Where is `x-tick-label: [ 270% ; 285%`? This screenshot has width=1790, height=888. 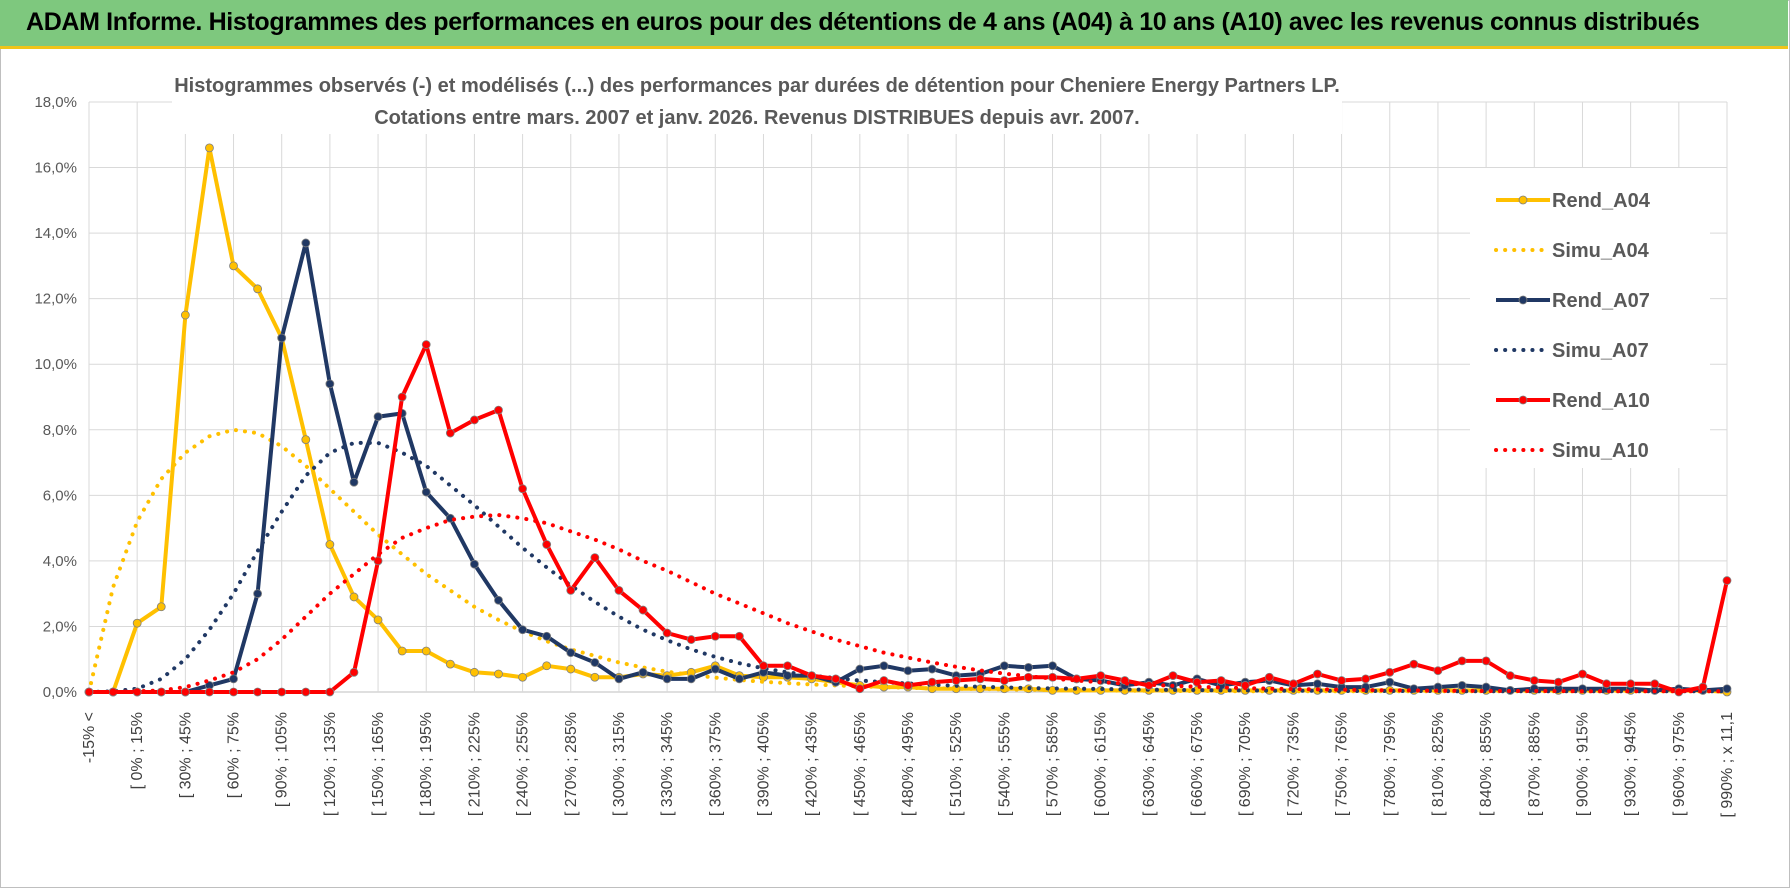
x-tick-label: [ 270% ; 285% is located at coordinates (571, 764).